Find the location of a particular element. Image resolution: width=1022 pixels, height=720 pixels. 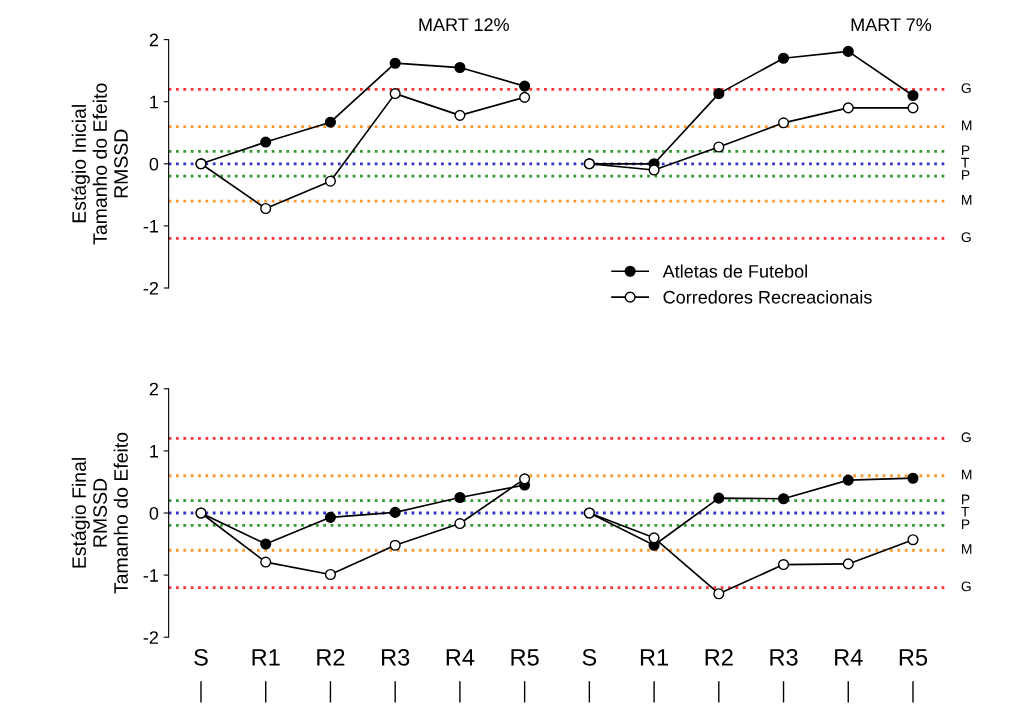

y-axis-title: Estágio Inicial Tamanho do Efeito RMSSD is located at coordinates (99, 164).